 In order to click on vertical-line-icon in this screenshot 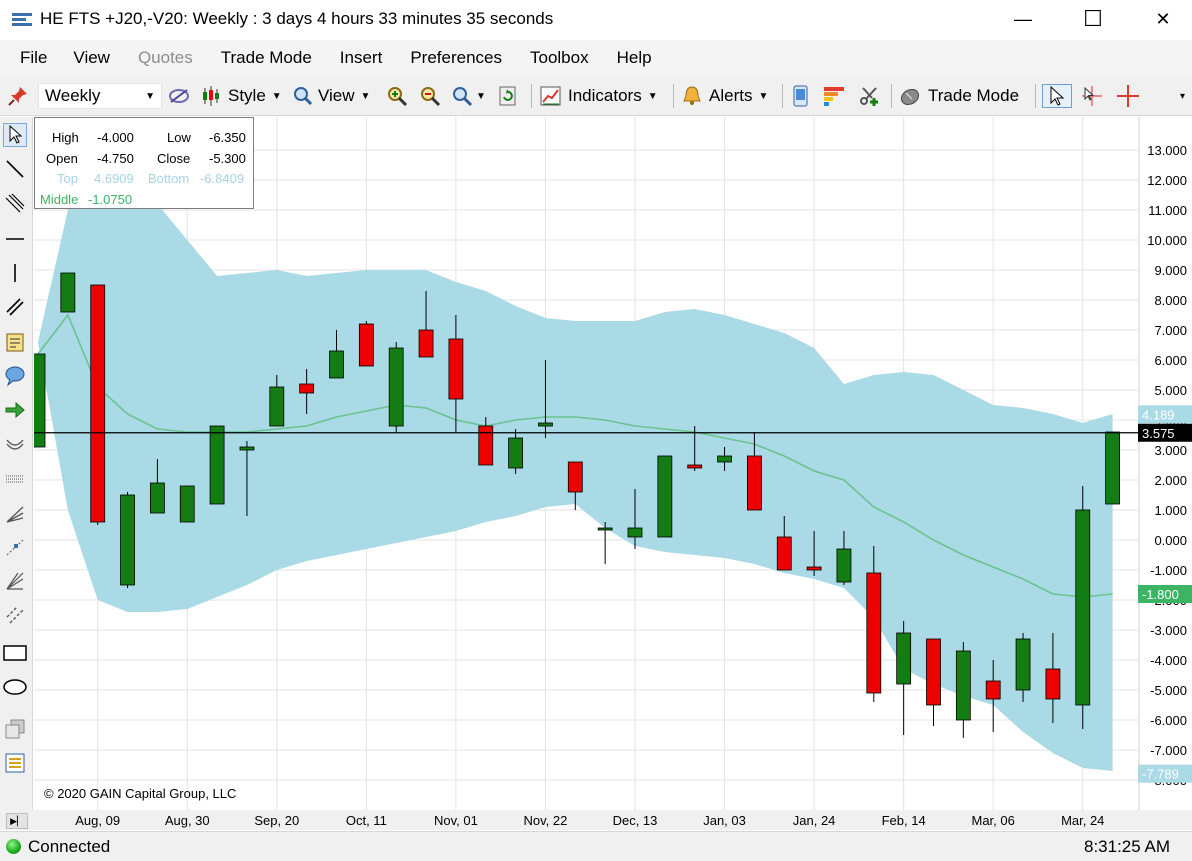, I will do `click(15, 273)`.